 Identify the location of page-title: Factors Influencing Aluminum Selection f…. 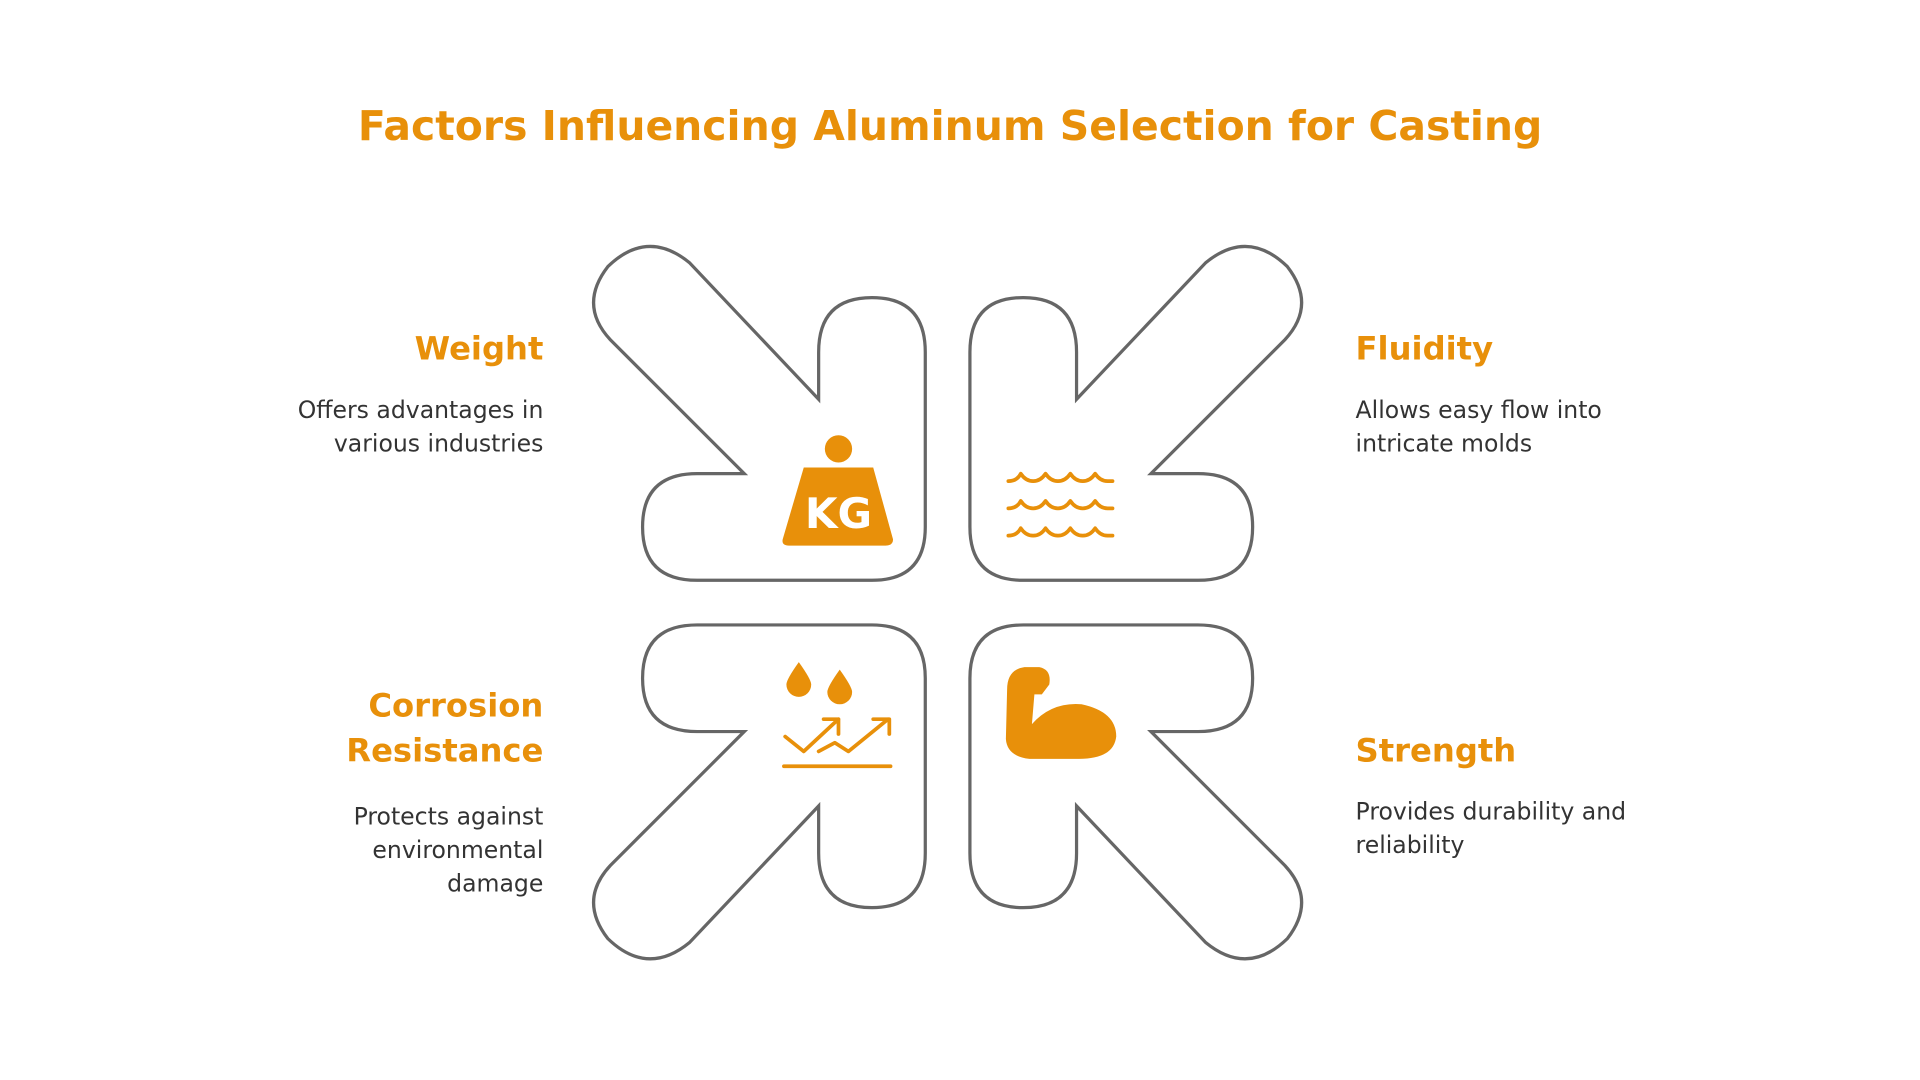
(950, 126).